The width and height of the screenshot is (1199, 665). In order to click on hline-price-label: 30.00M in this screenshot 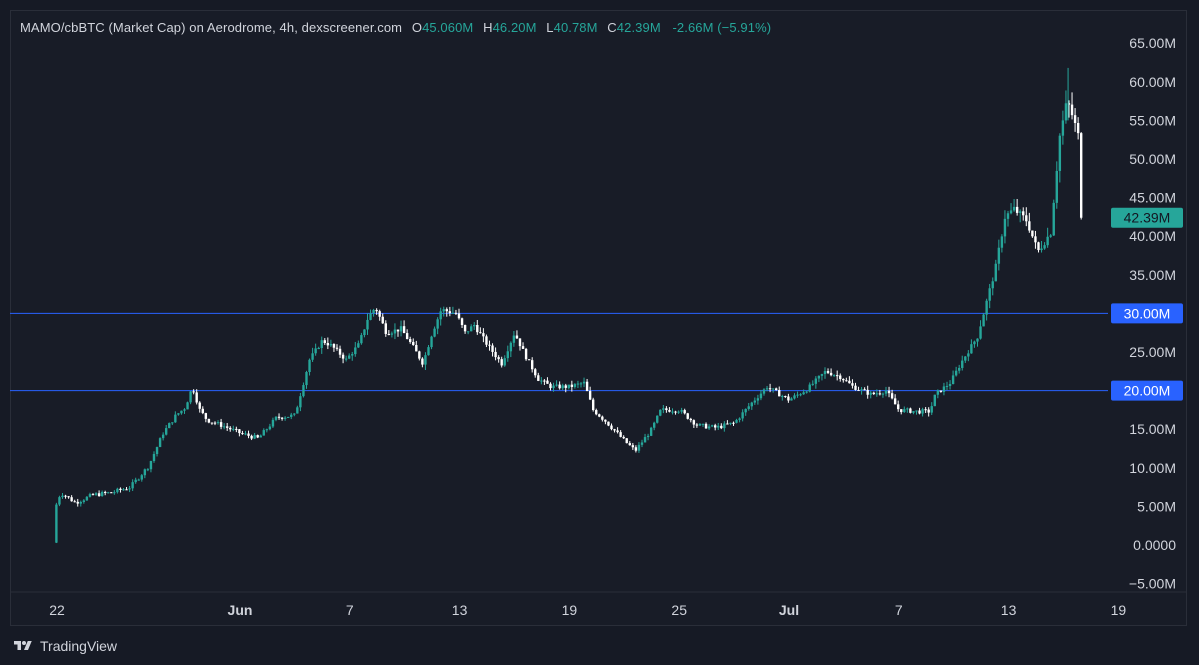, I will do `click(1147, 313)`.